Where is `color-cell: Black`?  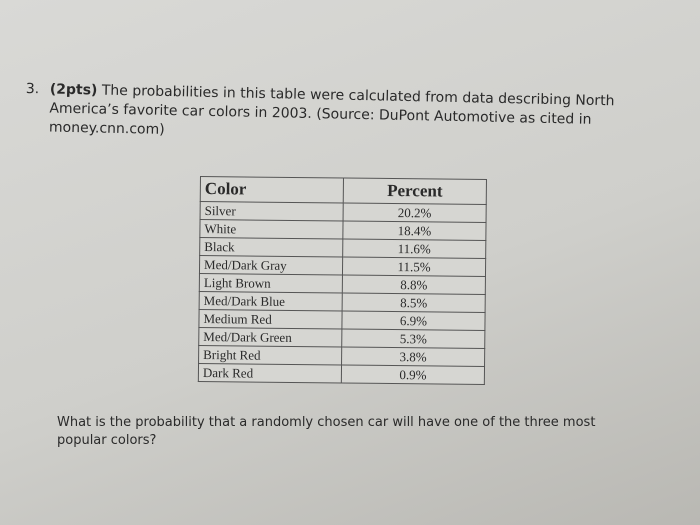 color-cell: Black is located at coordinates (271, 247).